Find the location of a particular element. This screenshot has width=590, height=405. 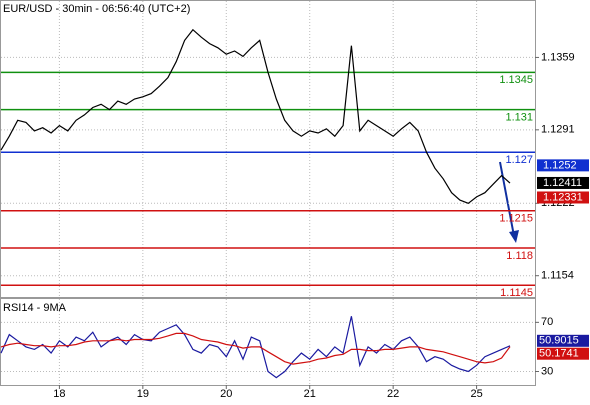

rsi-title: RSI14 - 9MA is located at coordinates (35, 308).